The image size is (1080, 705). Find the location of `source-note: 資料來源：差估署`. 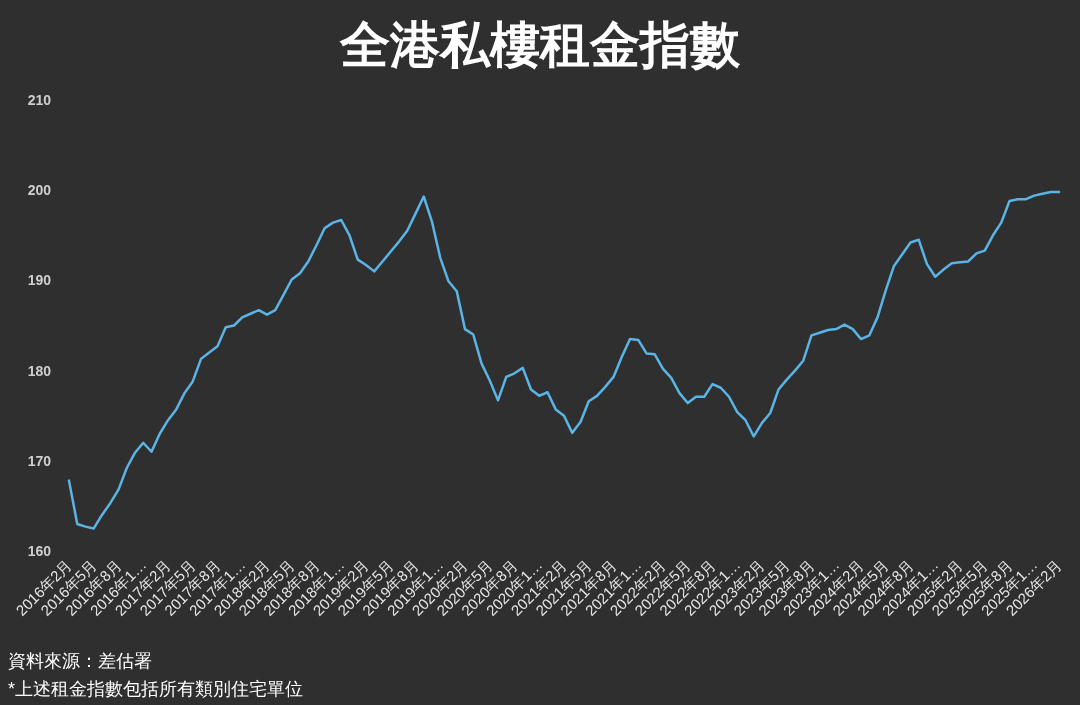

source-note: 資料來源：差估署 is located at coordinates (80, 661).